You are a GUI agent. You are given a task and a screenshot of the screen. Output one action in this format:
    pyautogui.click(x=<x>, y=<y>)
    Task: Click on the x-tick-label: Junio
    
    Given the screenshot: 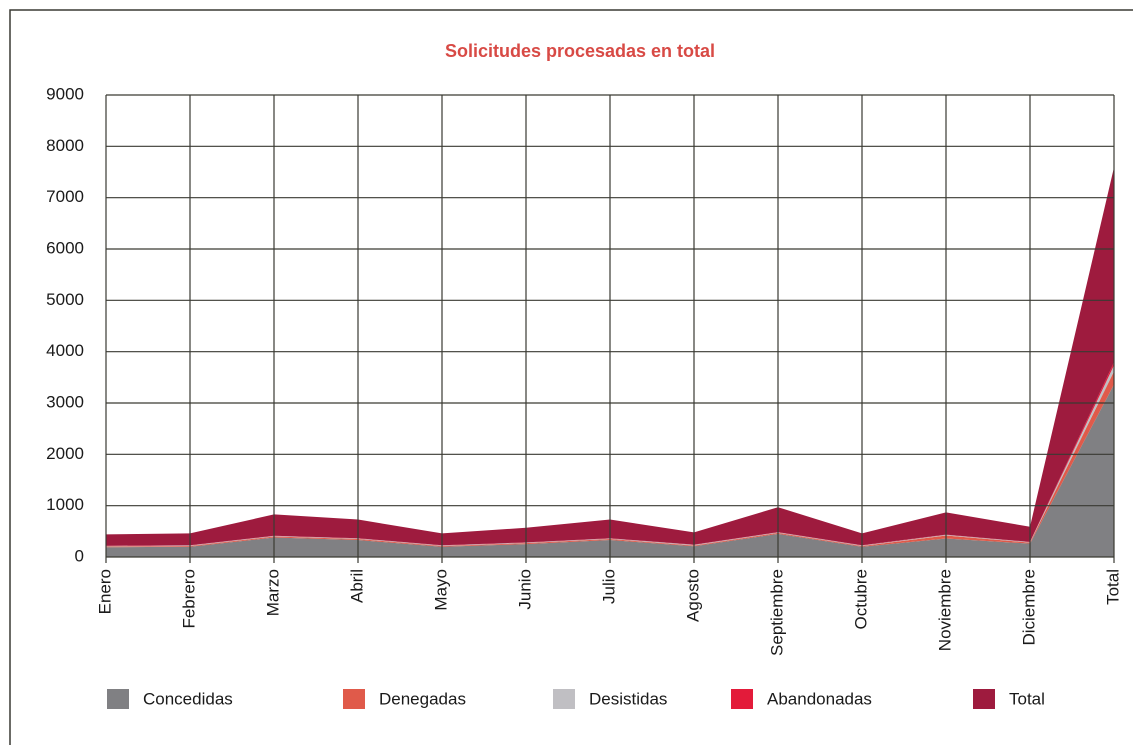 What is the action you would take?
    pyautogui.click(x=524, y=589)
    